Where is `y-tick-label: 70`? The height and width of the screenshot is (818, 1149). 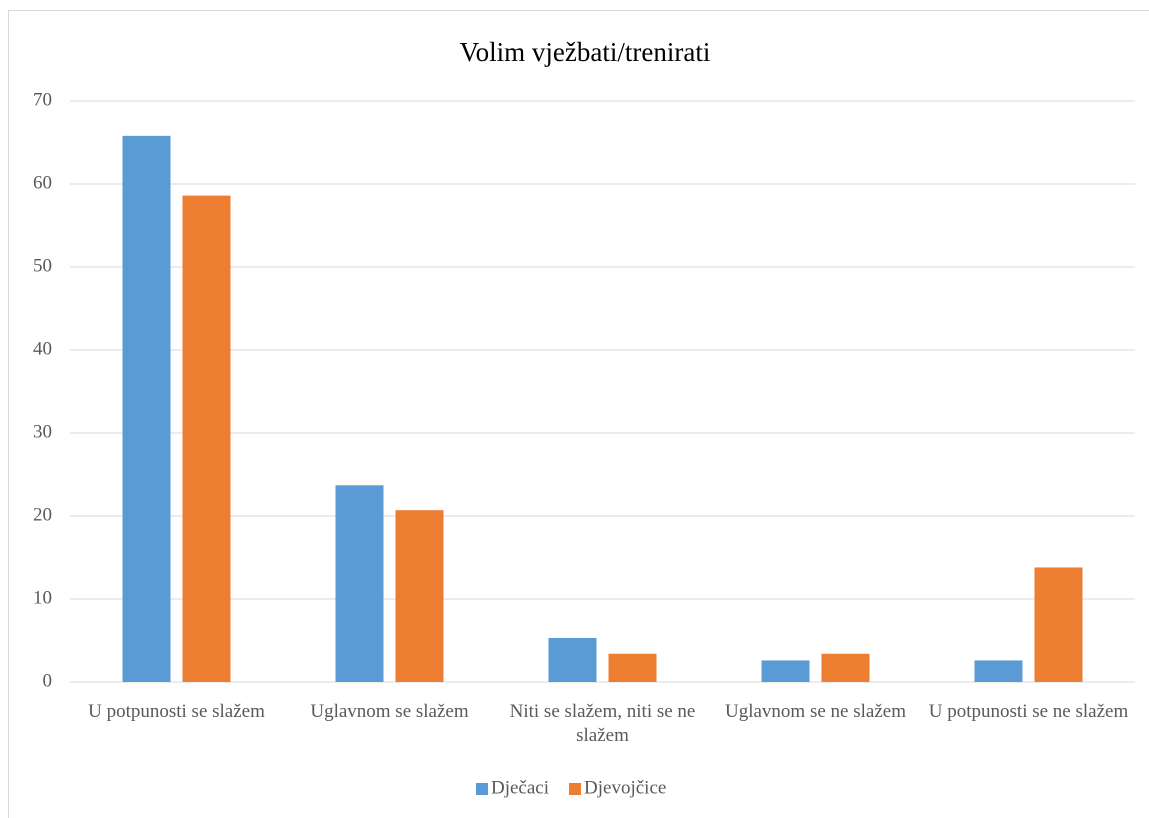 y-tick-label: 70 is located at coordinates (42, 99).